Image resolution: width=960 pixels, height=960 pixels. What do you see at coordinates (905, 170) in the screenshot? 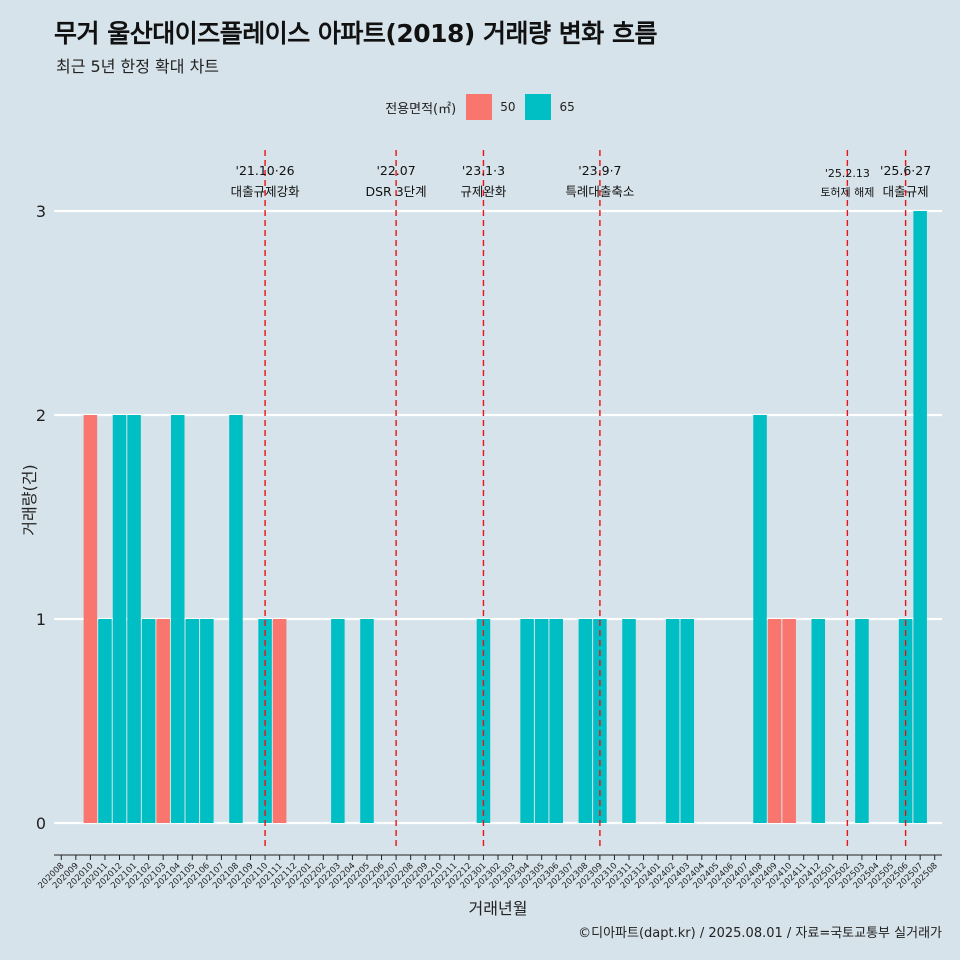
I see `event-date-label: '25.6·27` at bounding box center [905, 170].